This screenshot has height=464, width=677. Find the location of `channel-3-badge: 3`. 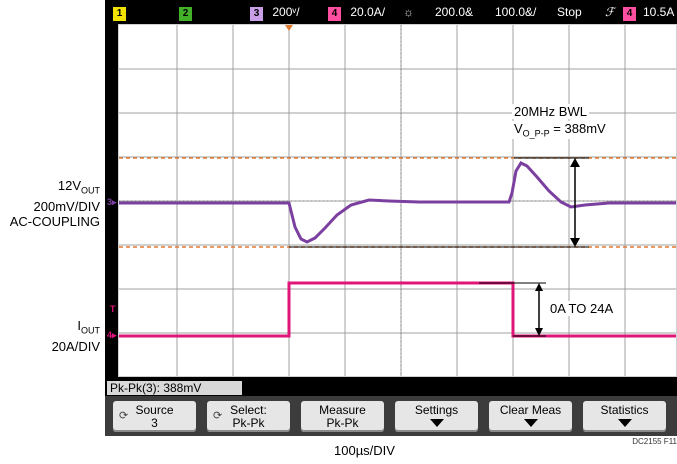

channel-3-badge: 3 is located at coordinates (256, 14).